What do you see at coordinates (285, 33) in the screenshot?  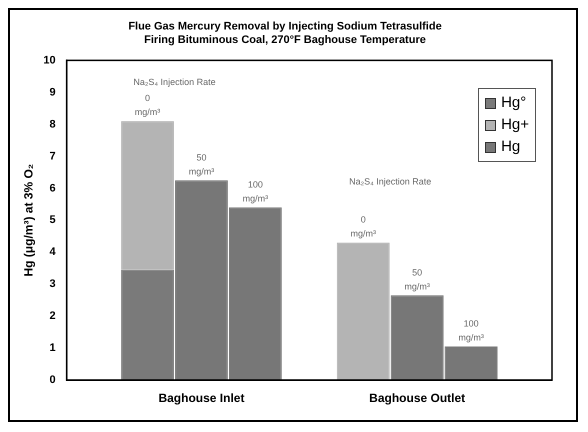 I see `chart-title: Flue Gas Mercury Removal by Injecting Sodium Tetrasulfide Firing Bituminous Coal, 270°F Baghouse Temperature` at bounding box center [285, 33].